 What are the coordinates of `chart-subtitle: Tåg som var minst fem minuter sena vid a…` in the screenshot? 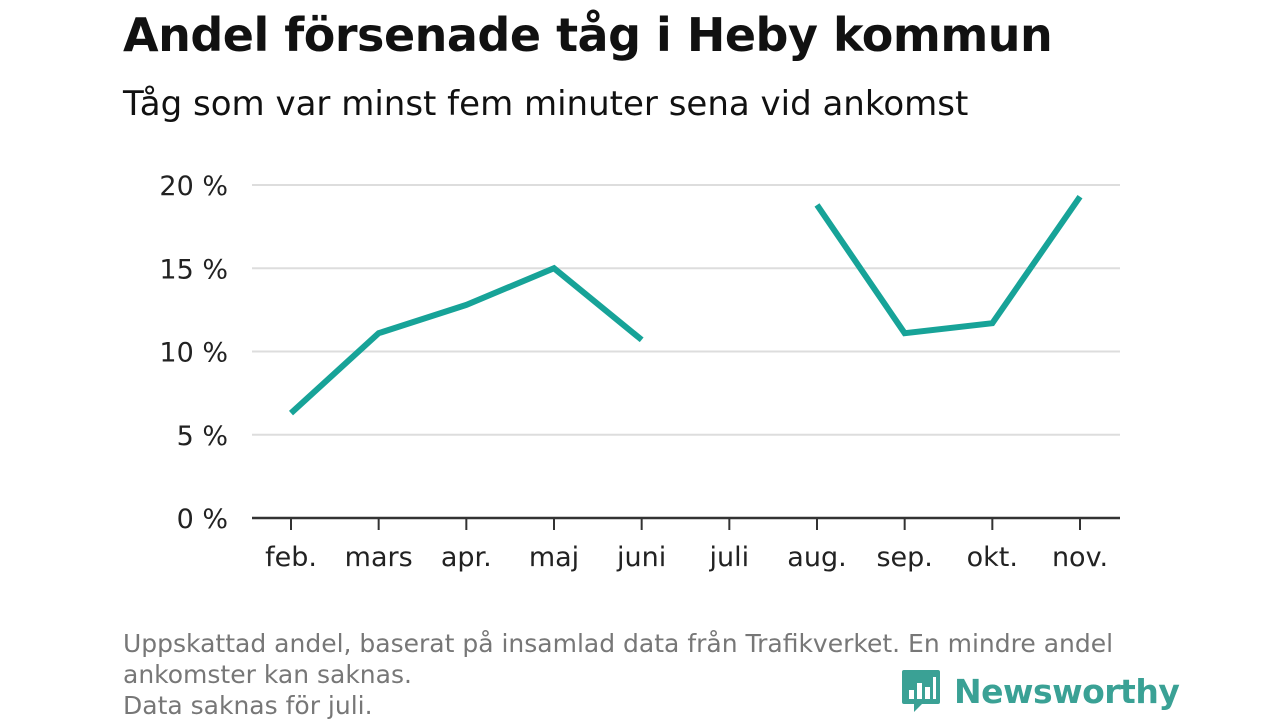 It's located at (546, 104).